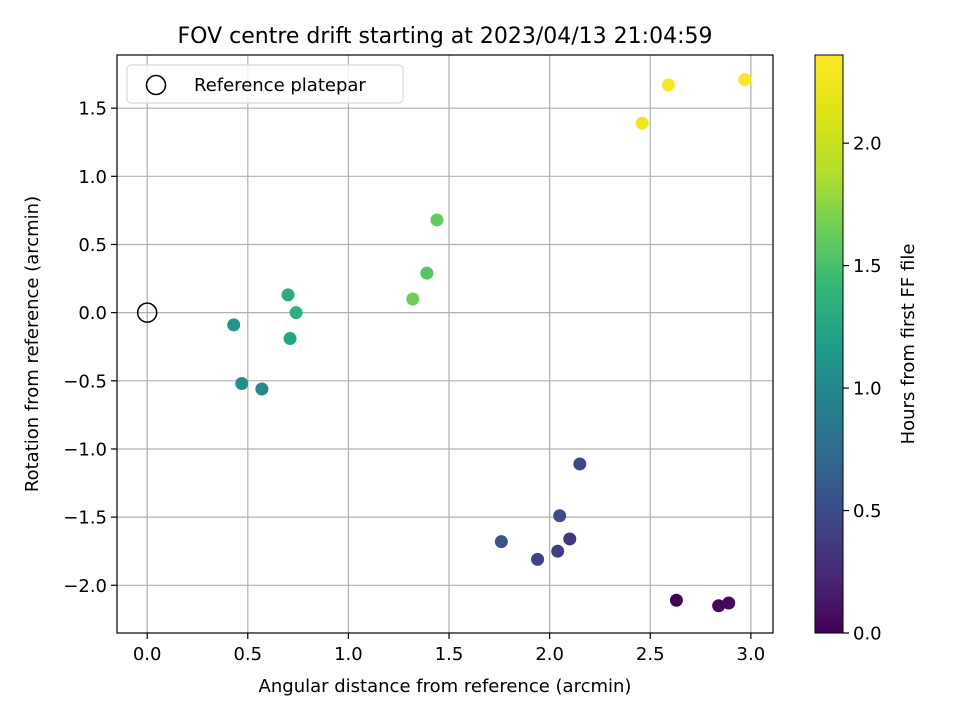 The width and height of the screenshot is (960, 724). I want to click on x-tick-label: 1.0, so click(348, 654).